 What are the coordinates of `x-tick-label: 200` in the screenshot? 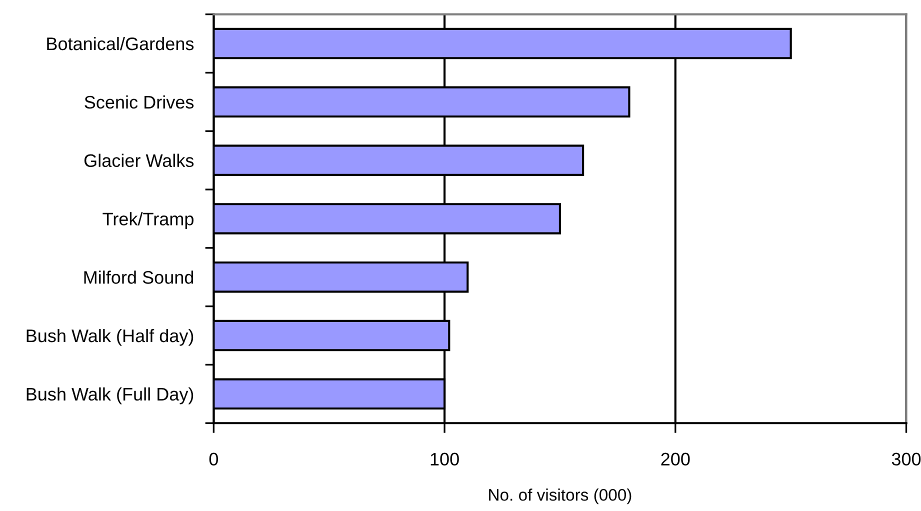 It's located at (675, 459).